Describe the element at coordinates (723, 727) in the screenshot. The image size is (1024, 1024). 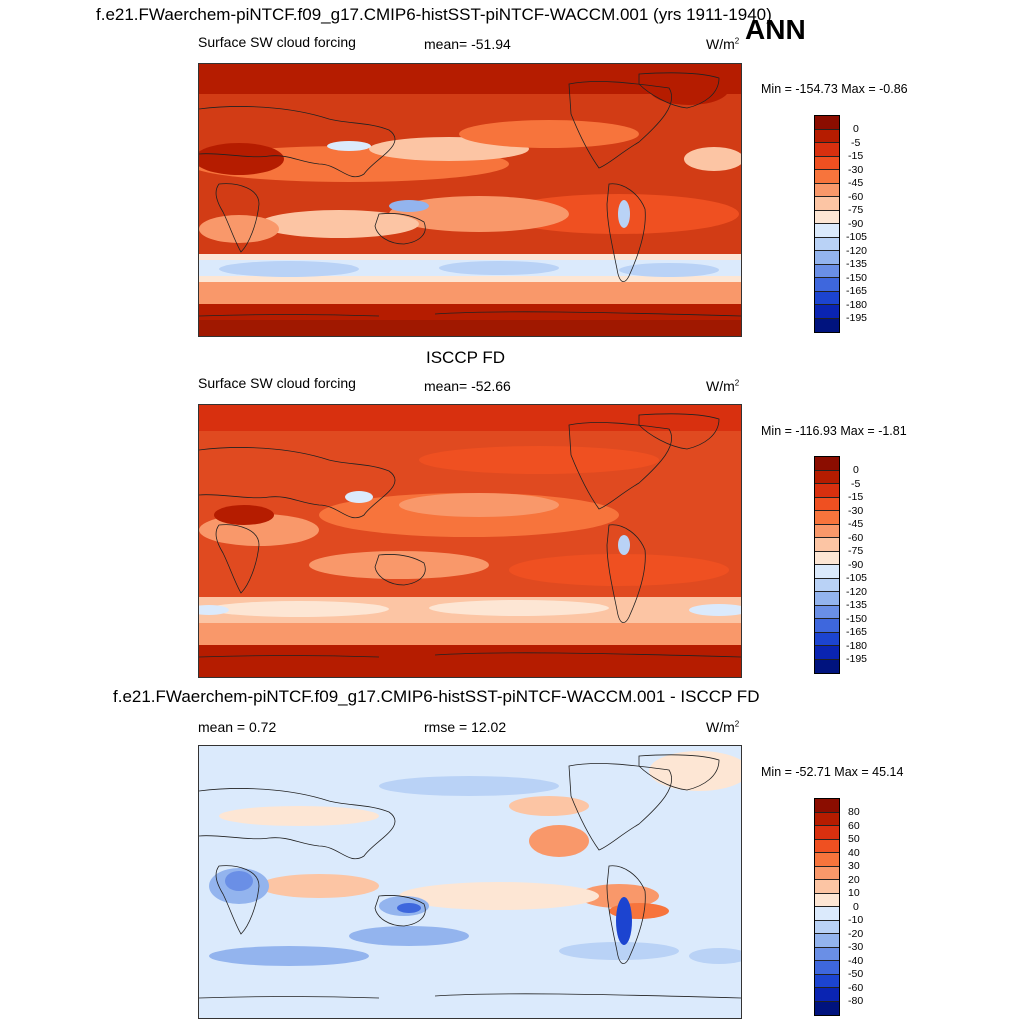
I see `panel3-units: W/m2` at that location.